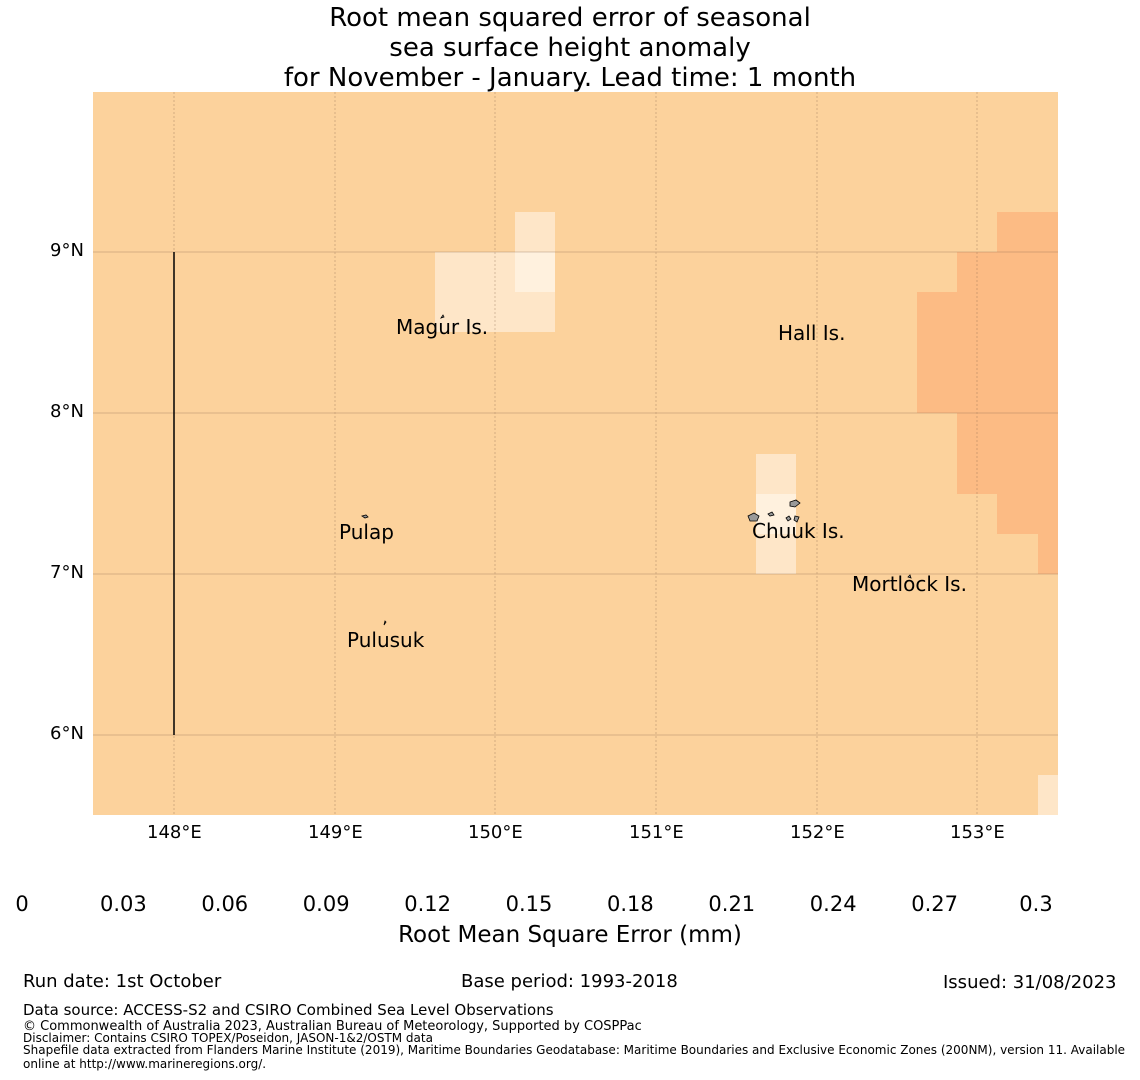  I want to click on place-label-magur: Magur Is., so click(442, 327).